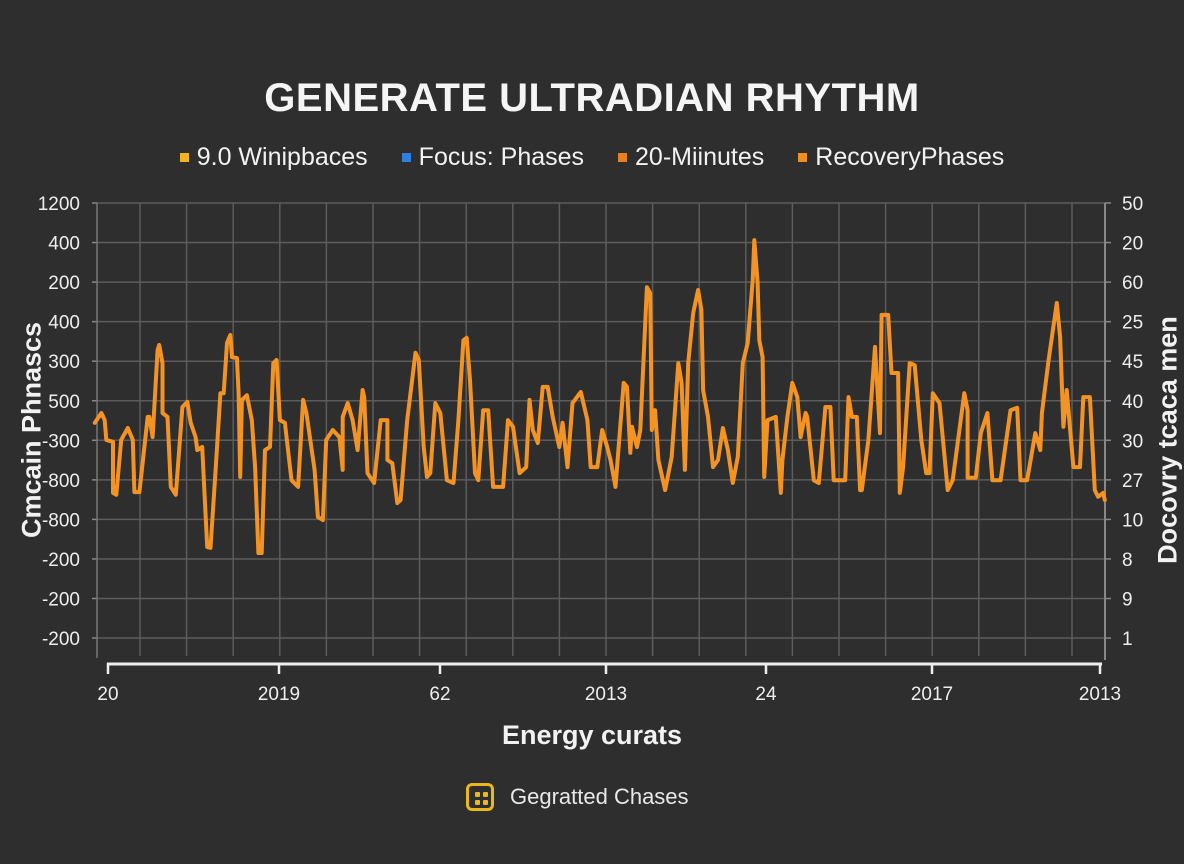  I want to click on footer-label: Gegratted Chases, so click(599, 796).